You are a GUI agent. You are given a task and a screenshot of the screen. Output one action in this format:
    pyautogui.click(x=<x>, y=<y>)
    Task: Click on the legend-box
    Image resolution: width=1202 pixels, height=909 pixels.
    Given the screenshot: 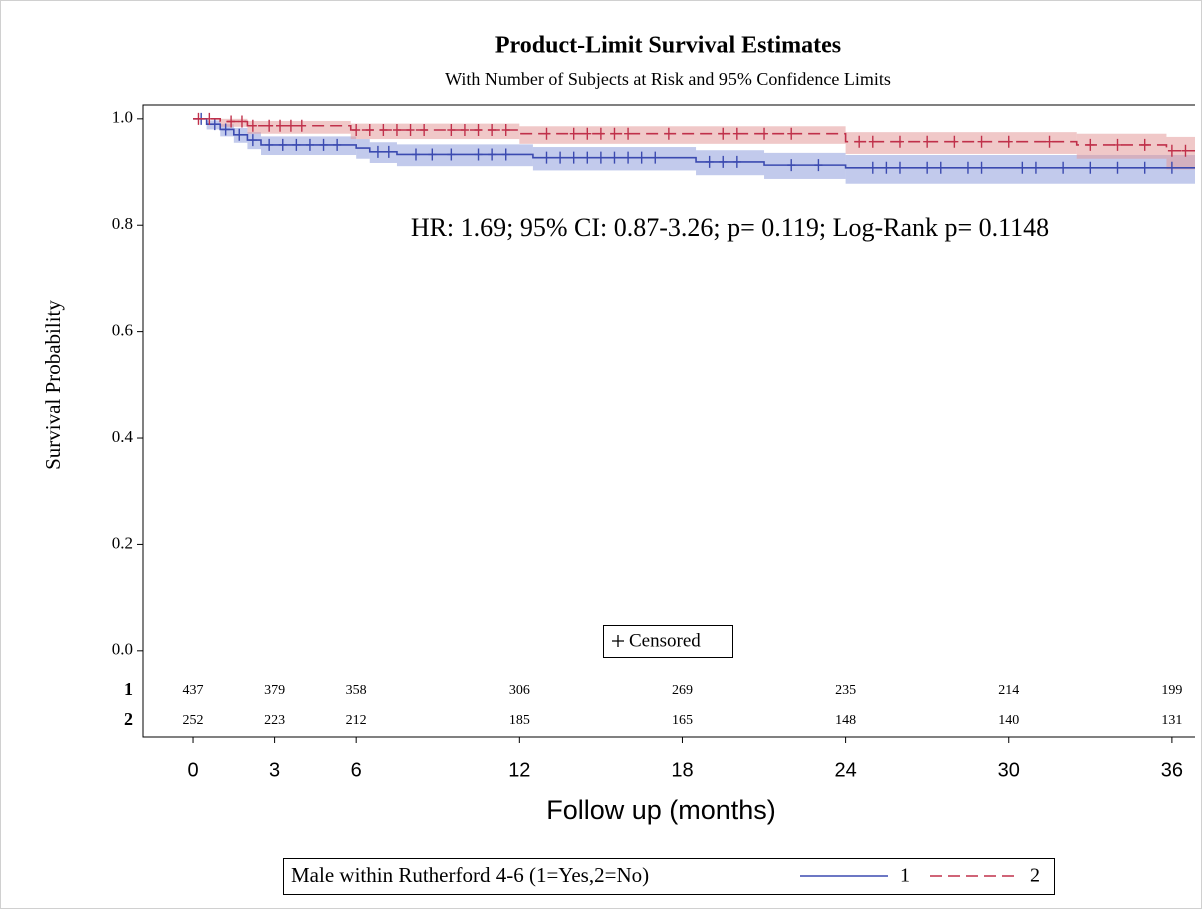 What is the action you would take?
    pyautogui.click(x=669, y=876)
    